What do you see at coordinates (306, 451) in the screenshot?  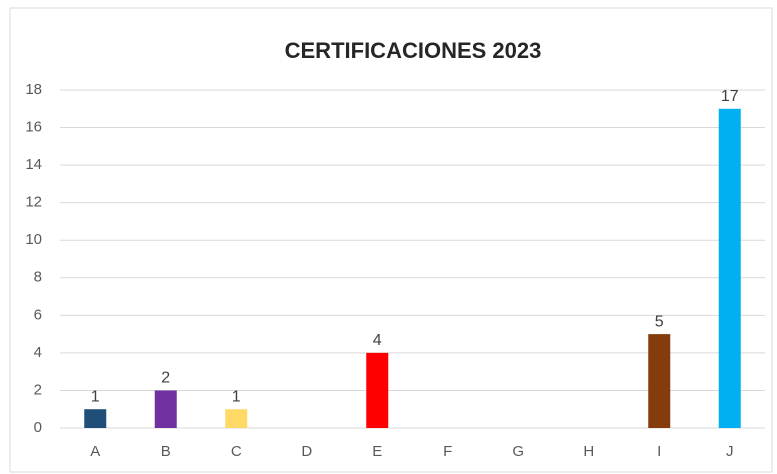 I see `x-tick-label: D` at bounding box center [306, 451].